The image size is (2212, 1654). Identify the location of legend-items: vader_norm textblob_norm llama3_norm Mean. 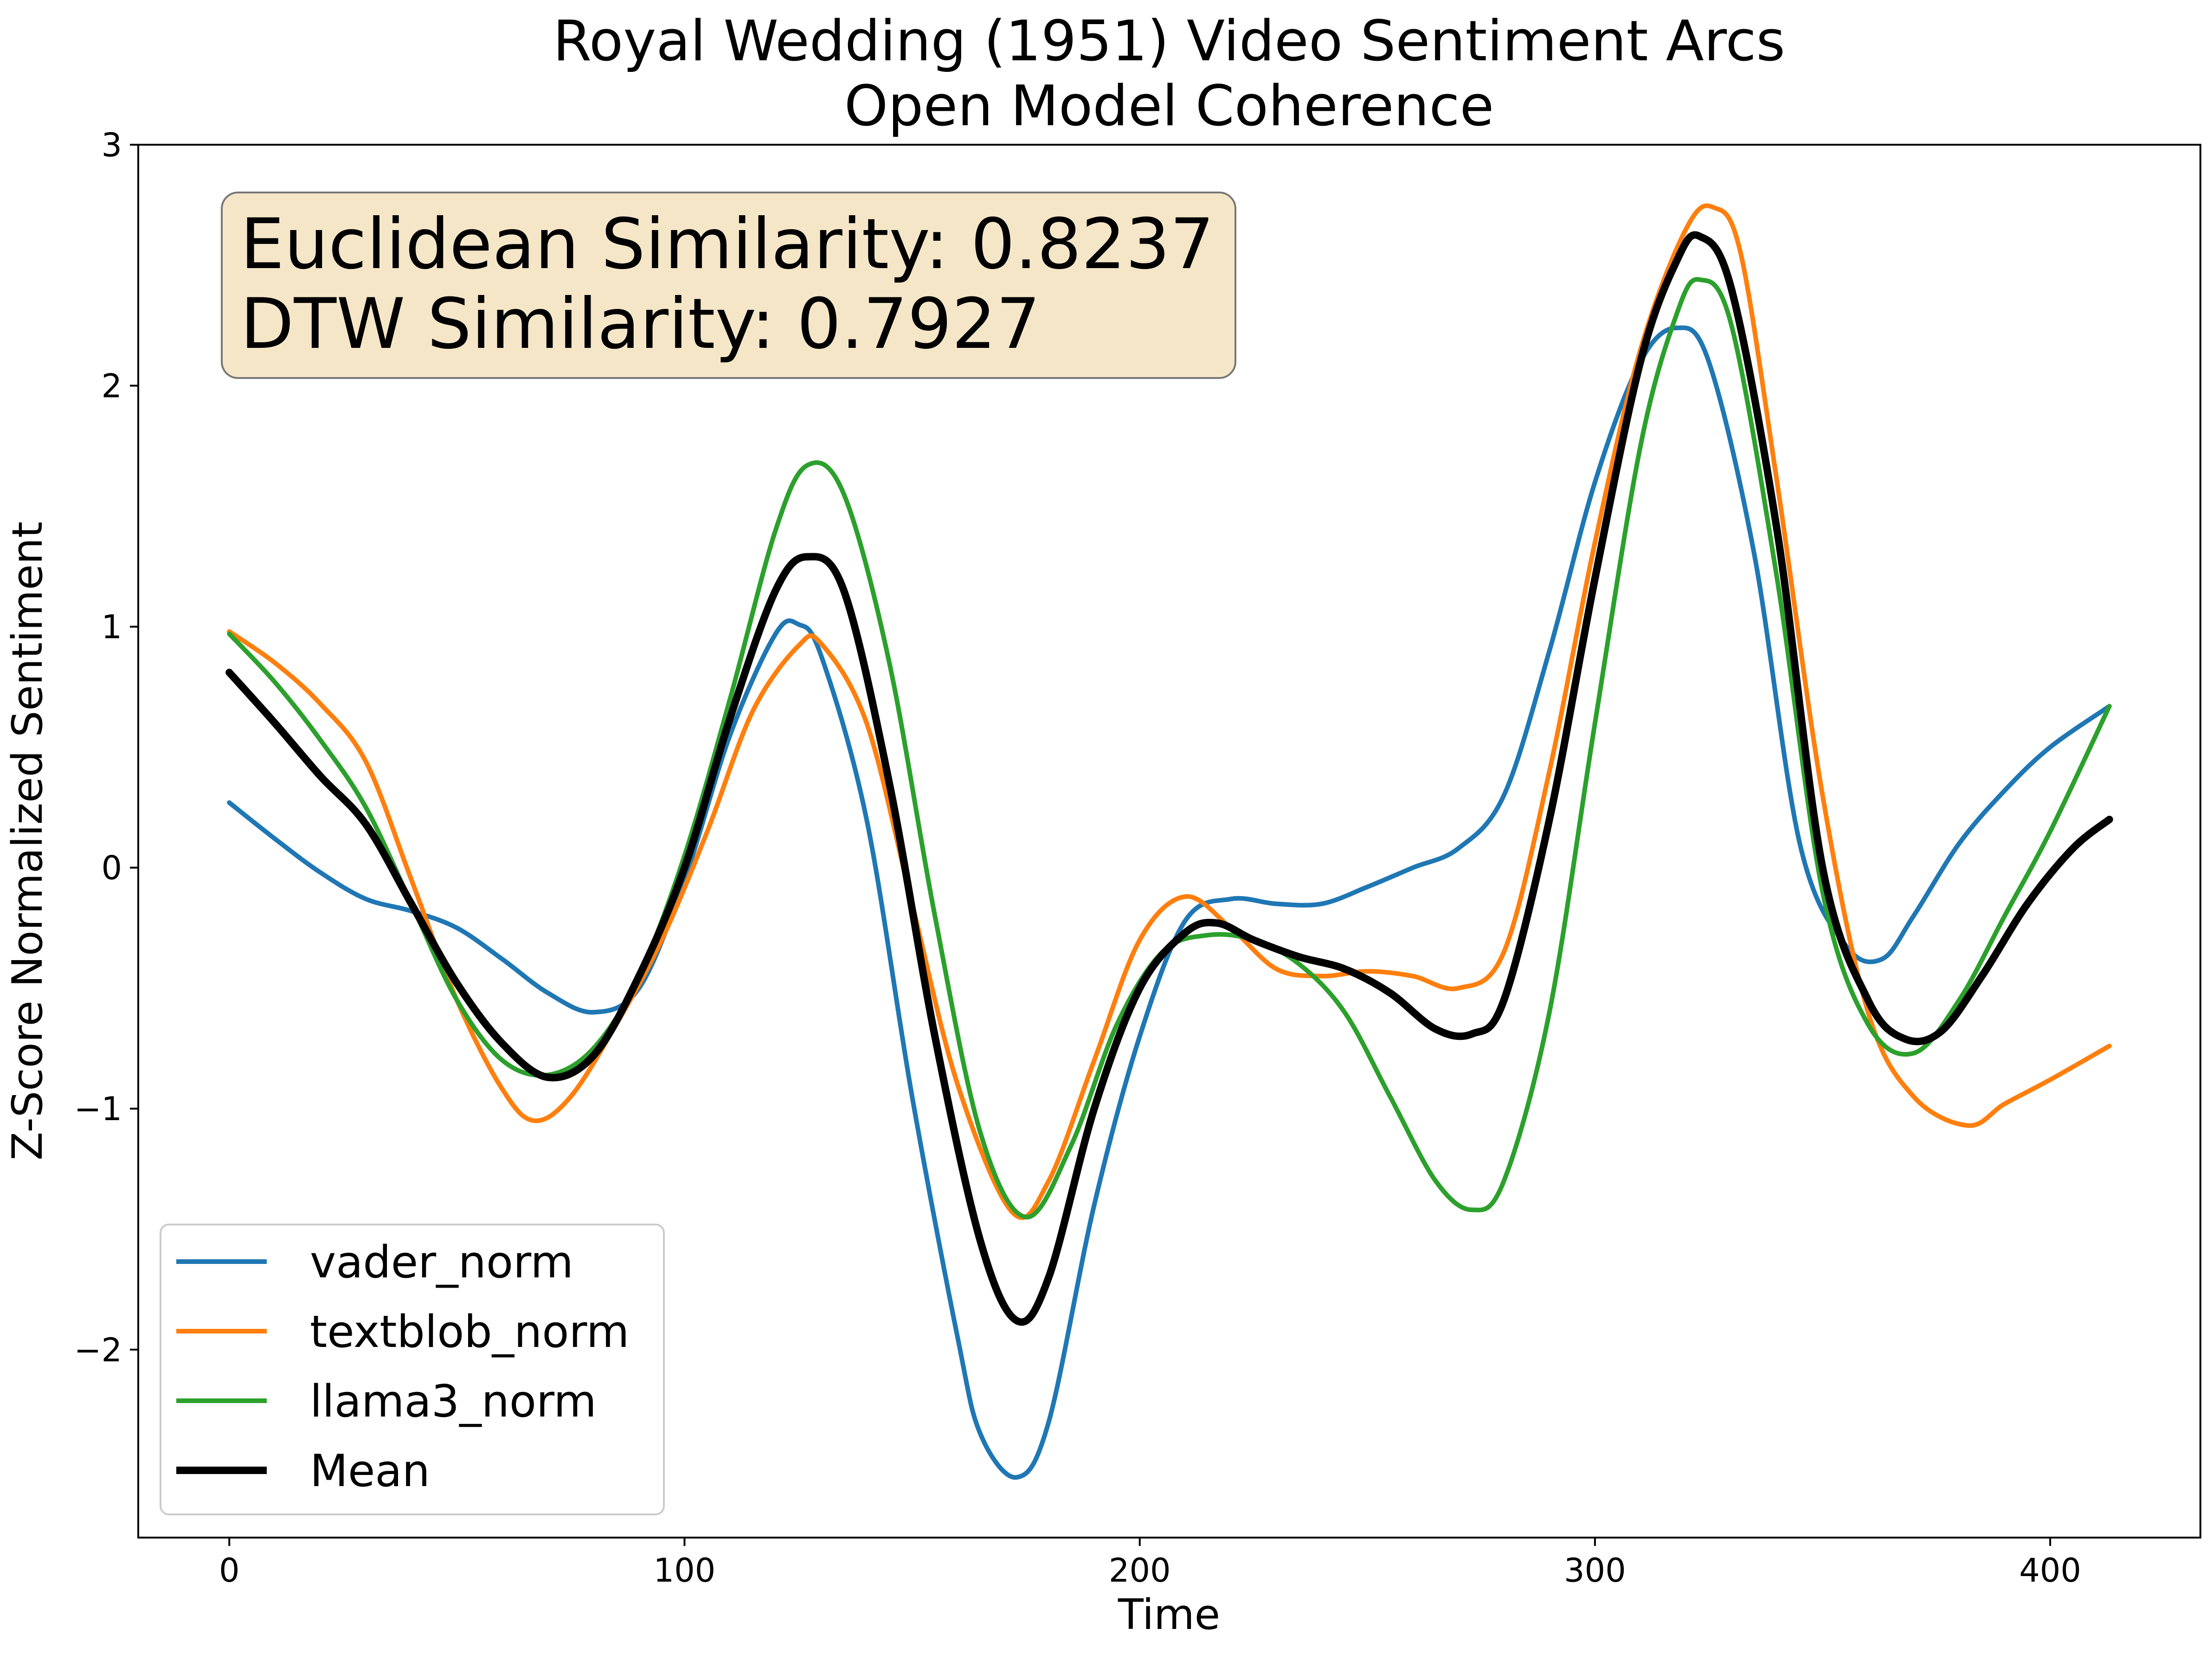
(403, 1367).